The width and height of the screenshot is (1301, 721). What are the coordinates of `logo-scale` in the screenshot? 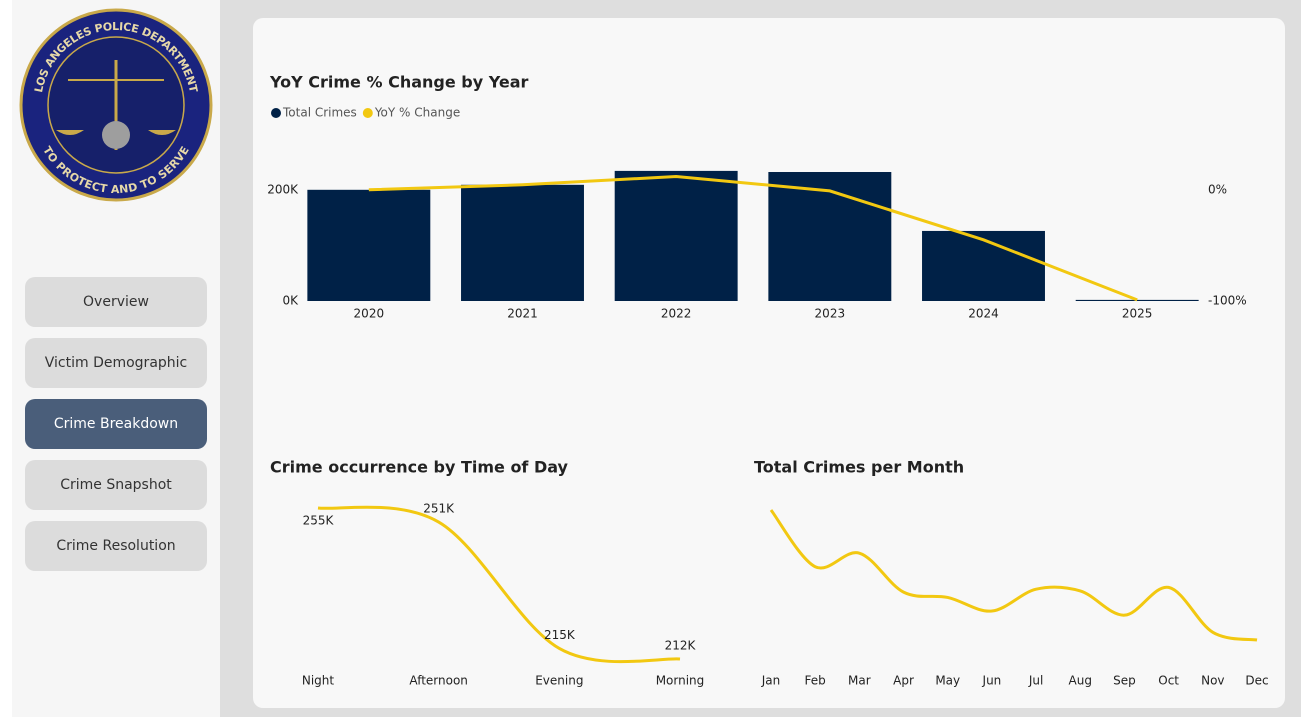 It's located at (116, 132).